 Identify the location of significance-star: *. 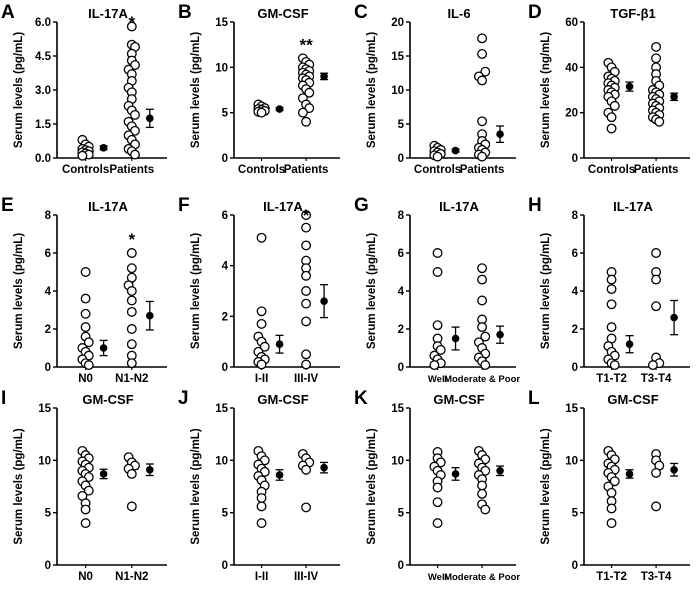
(131, 239).